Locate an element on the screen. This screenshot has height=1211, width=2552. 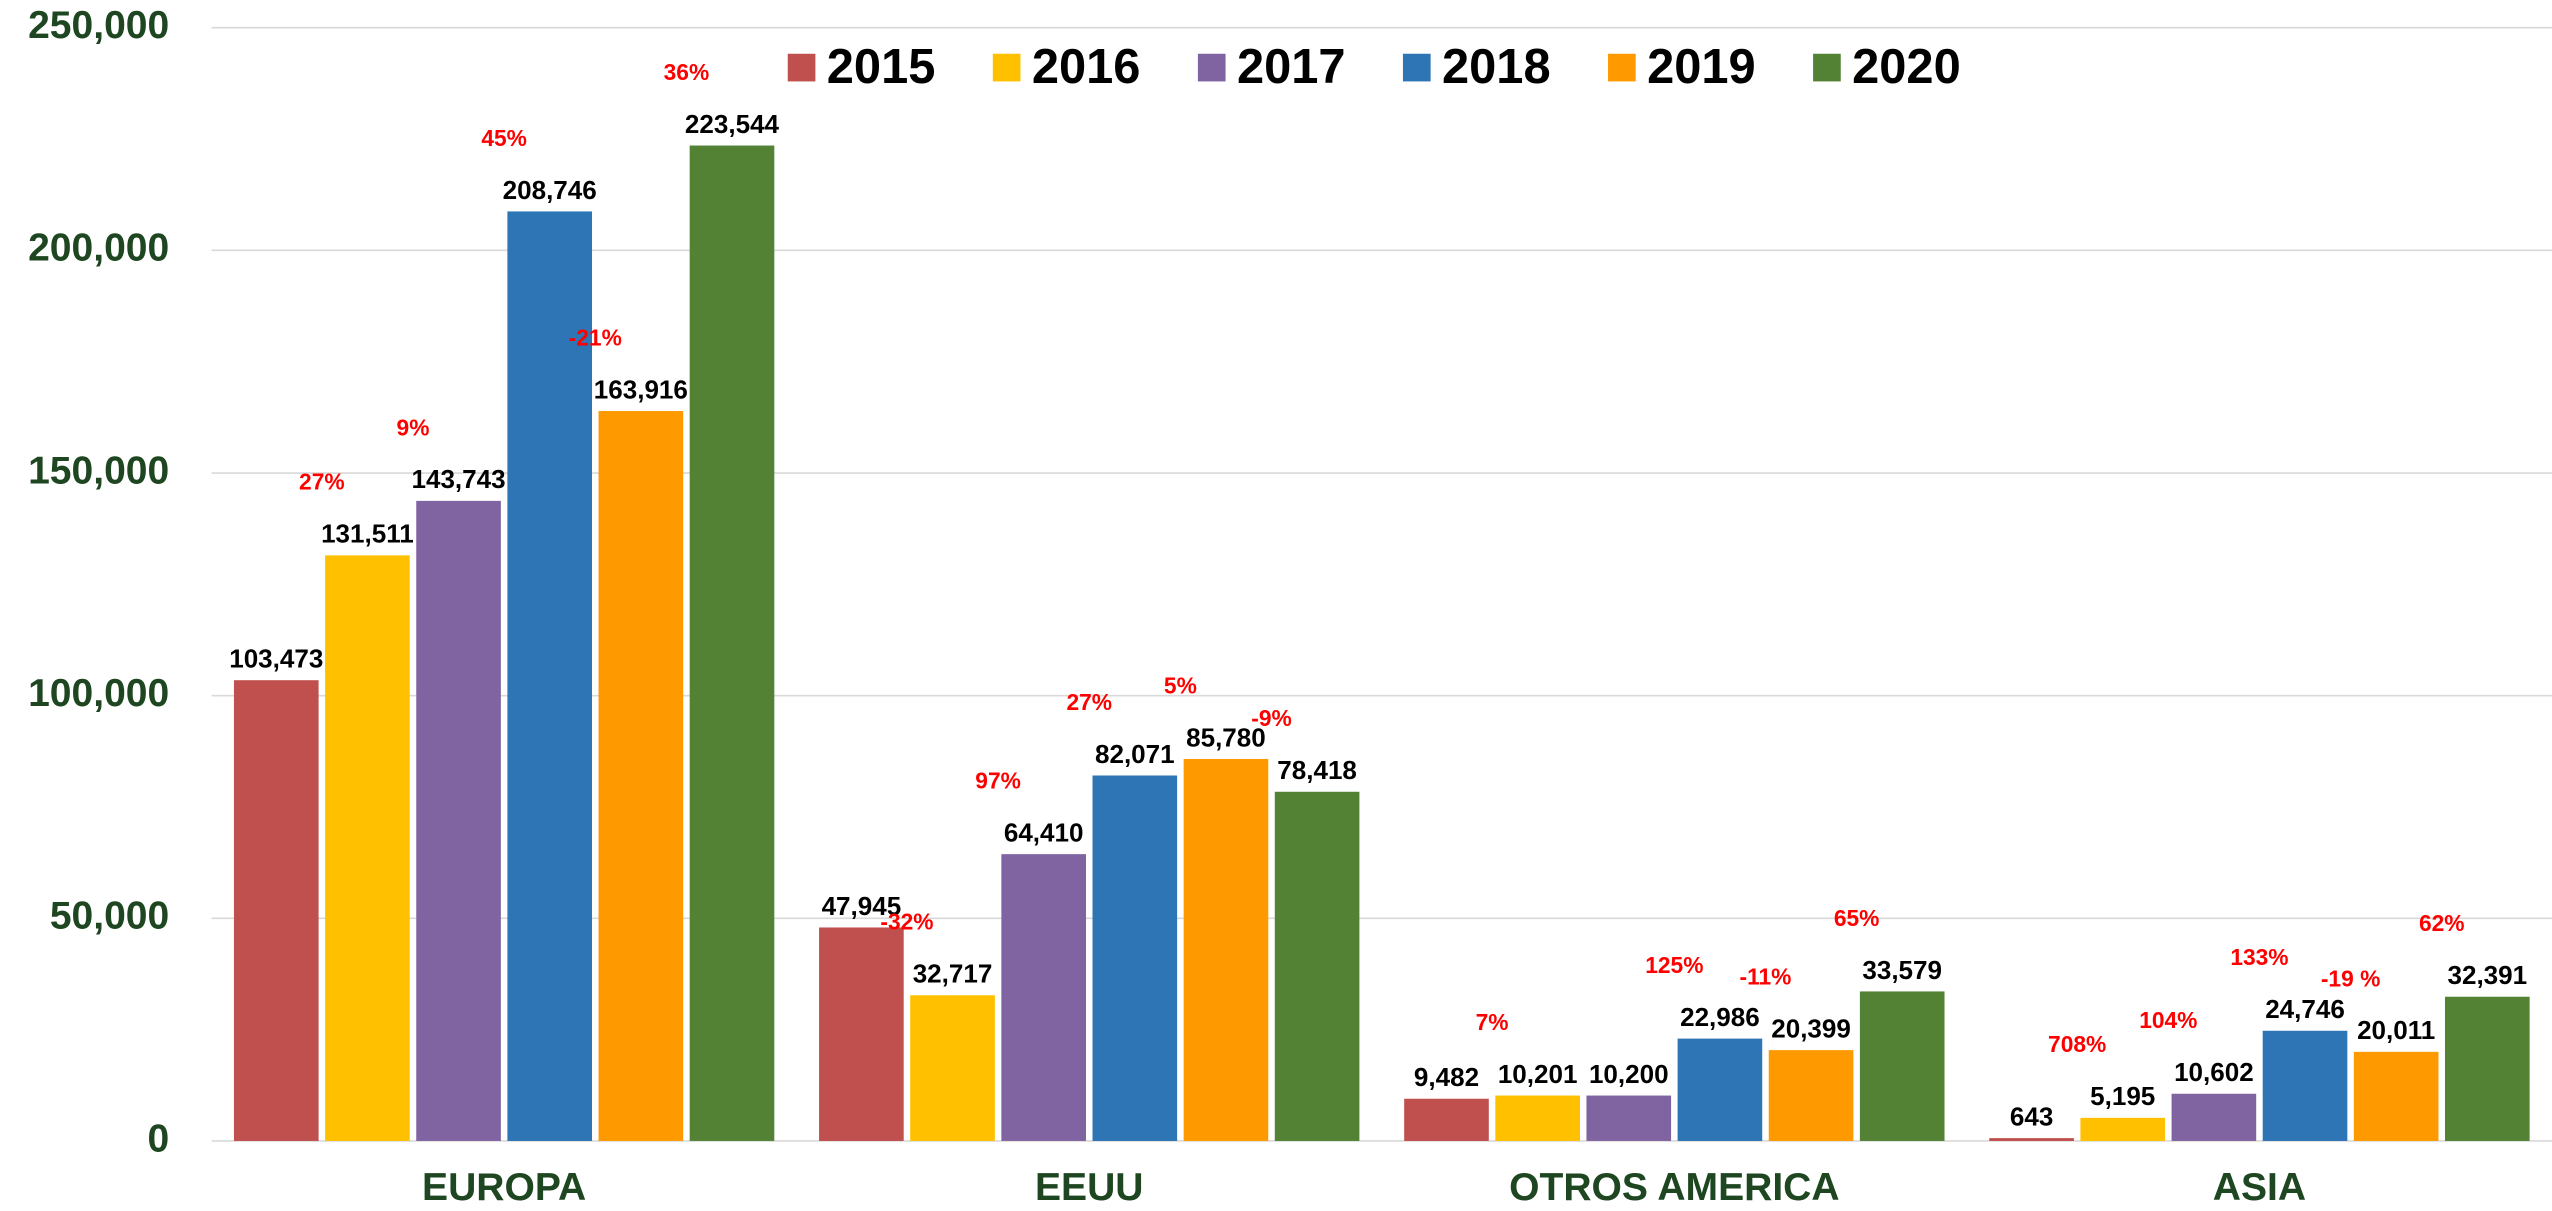
legend-label: 2018 is located at coordinates (1496, 67).